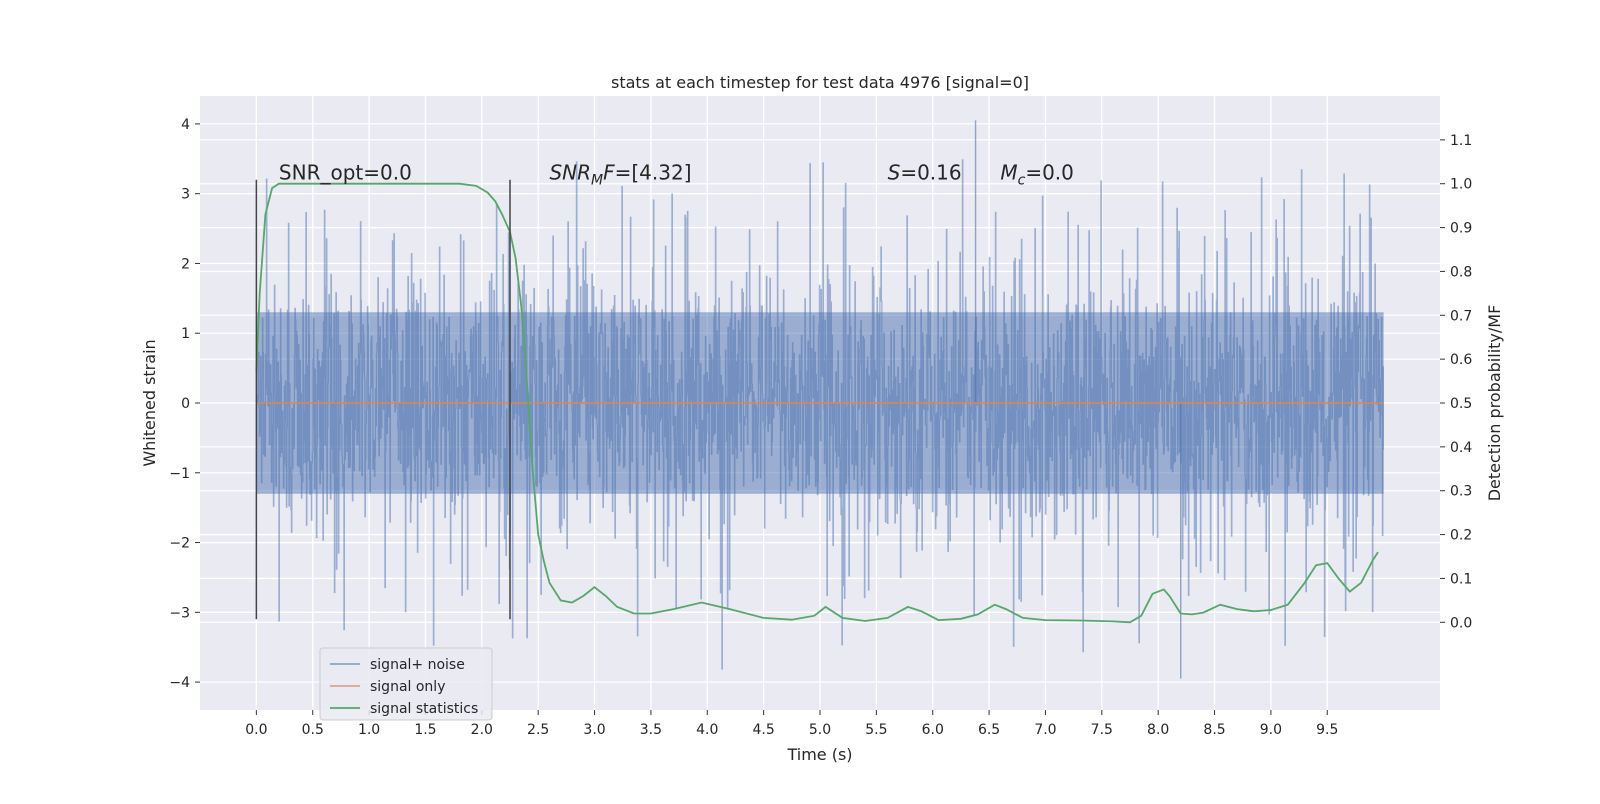  Describe the element at coordinates (179, 683) in the screenshot. I see `y-tick-label: −4` at that location.